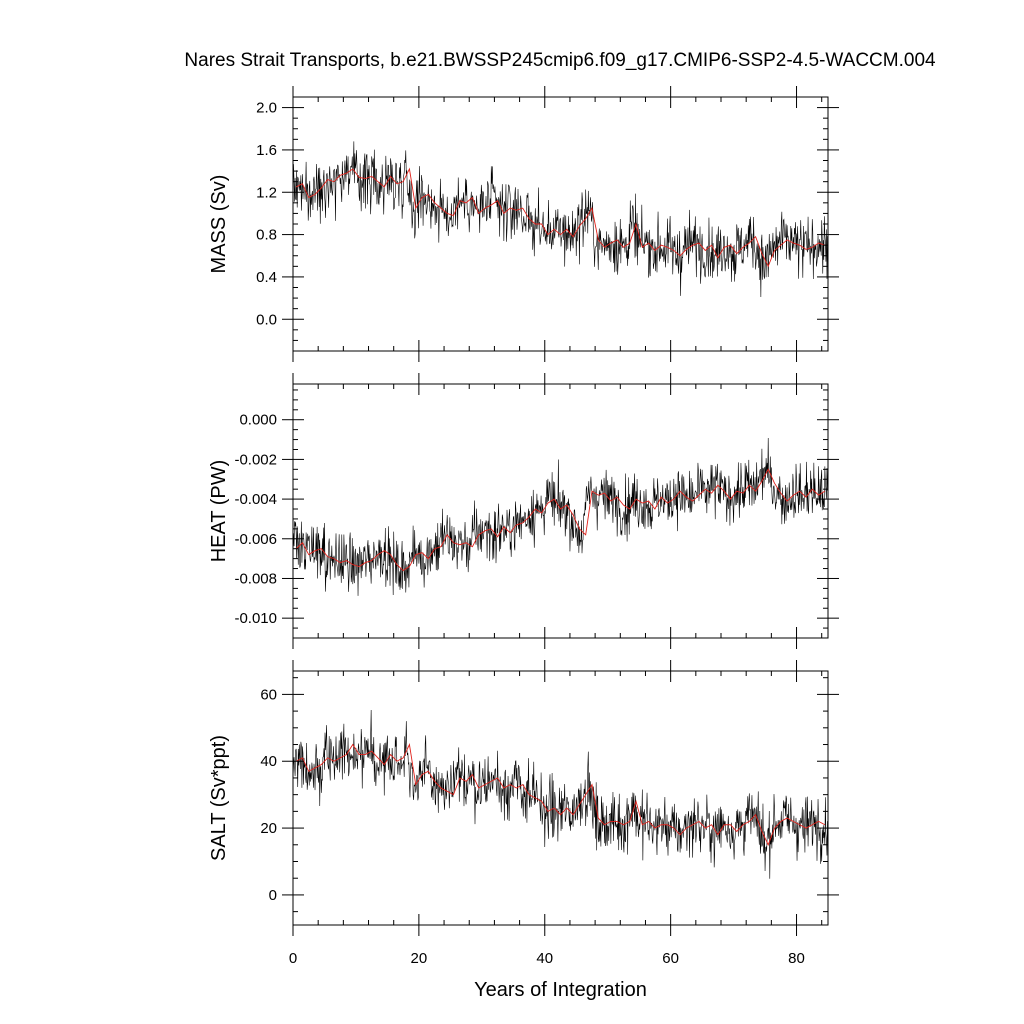 The image size is (1024, 1024). I want to click on salt-y-tick-label: 0, so click(273, 895).